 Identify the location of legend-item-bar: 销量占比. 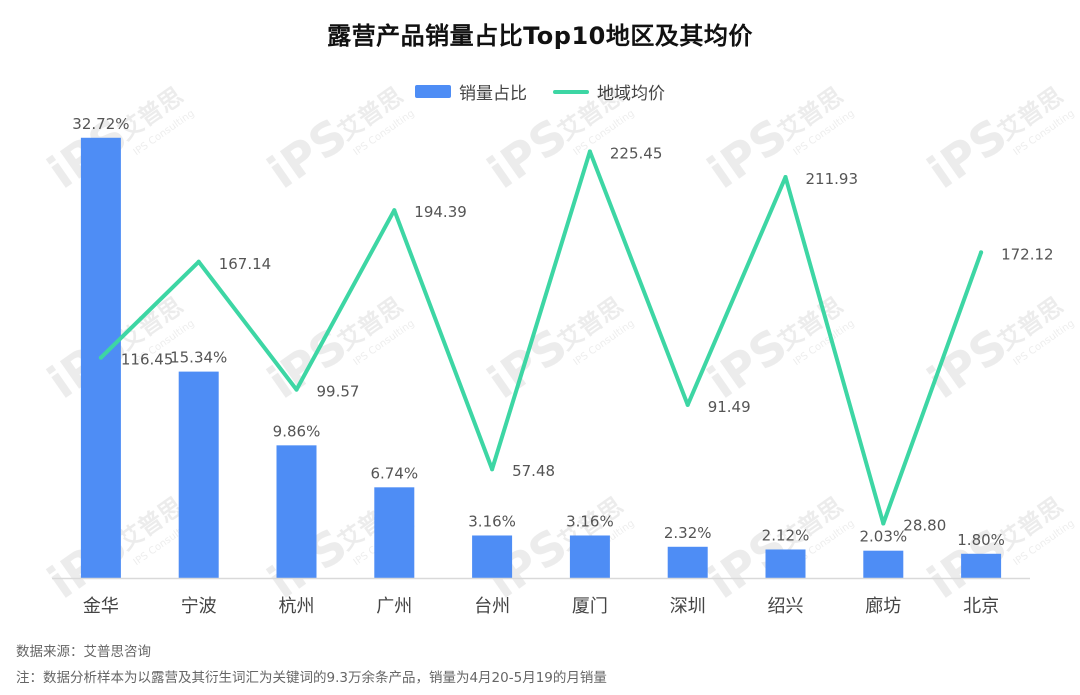
(471, 91).